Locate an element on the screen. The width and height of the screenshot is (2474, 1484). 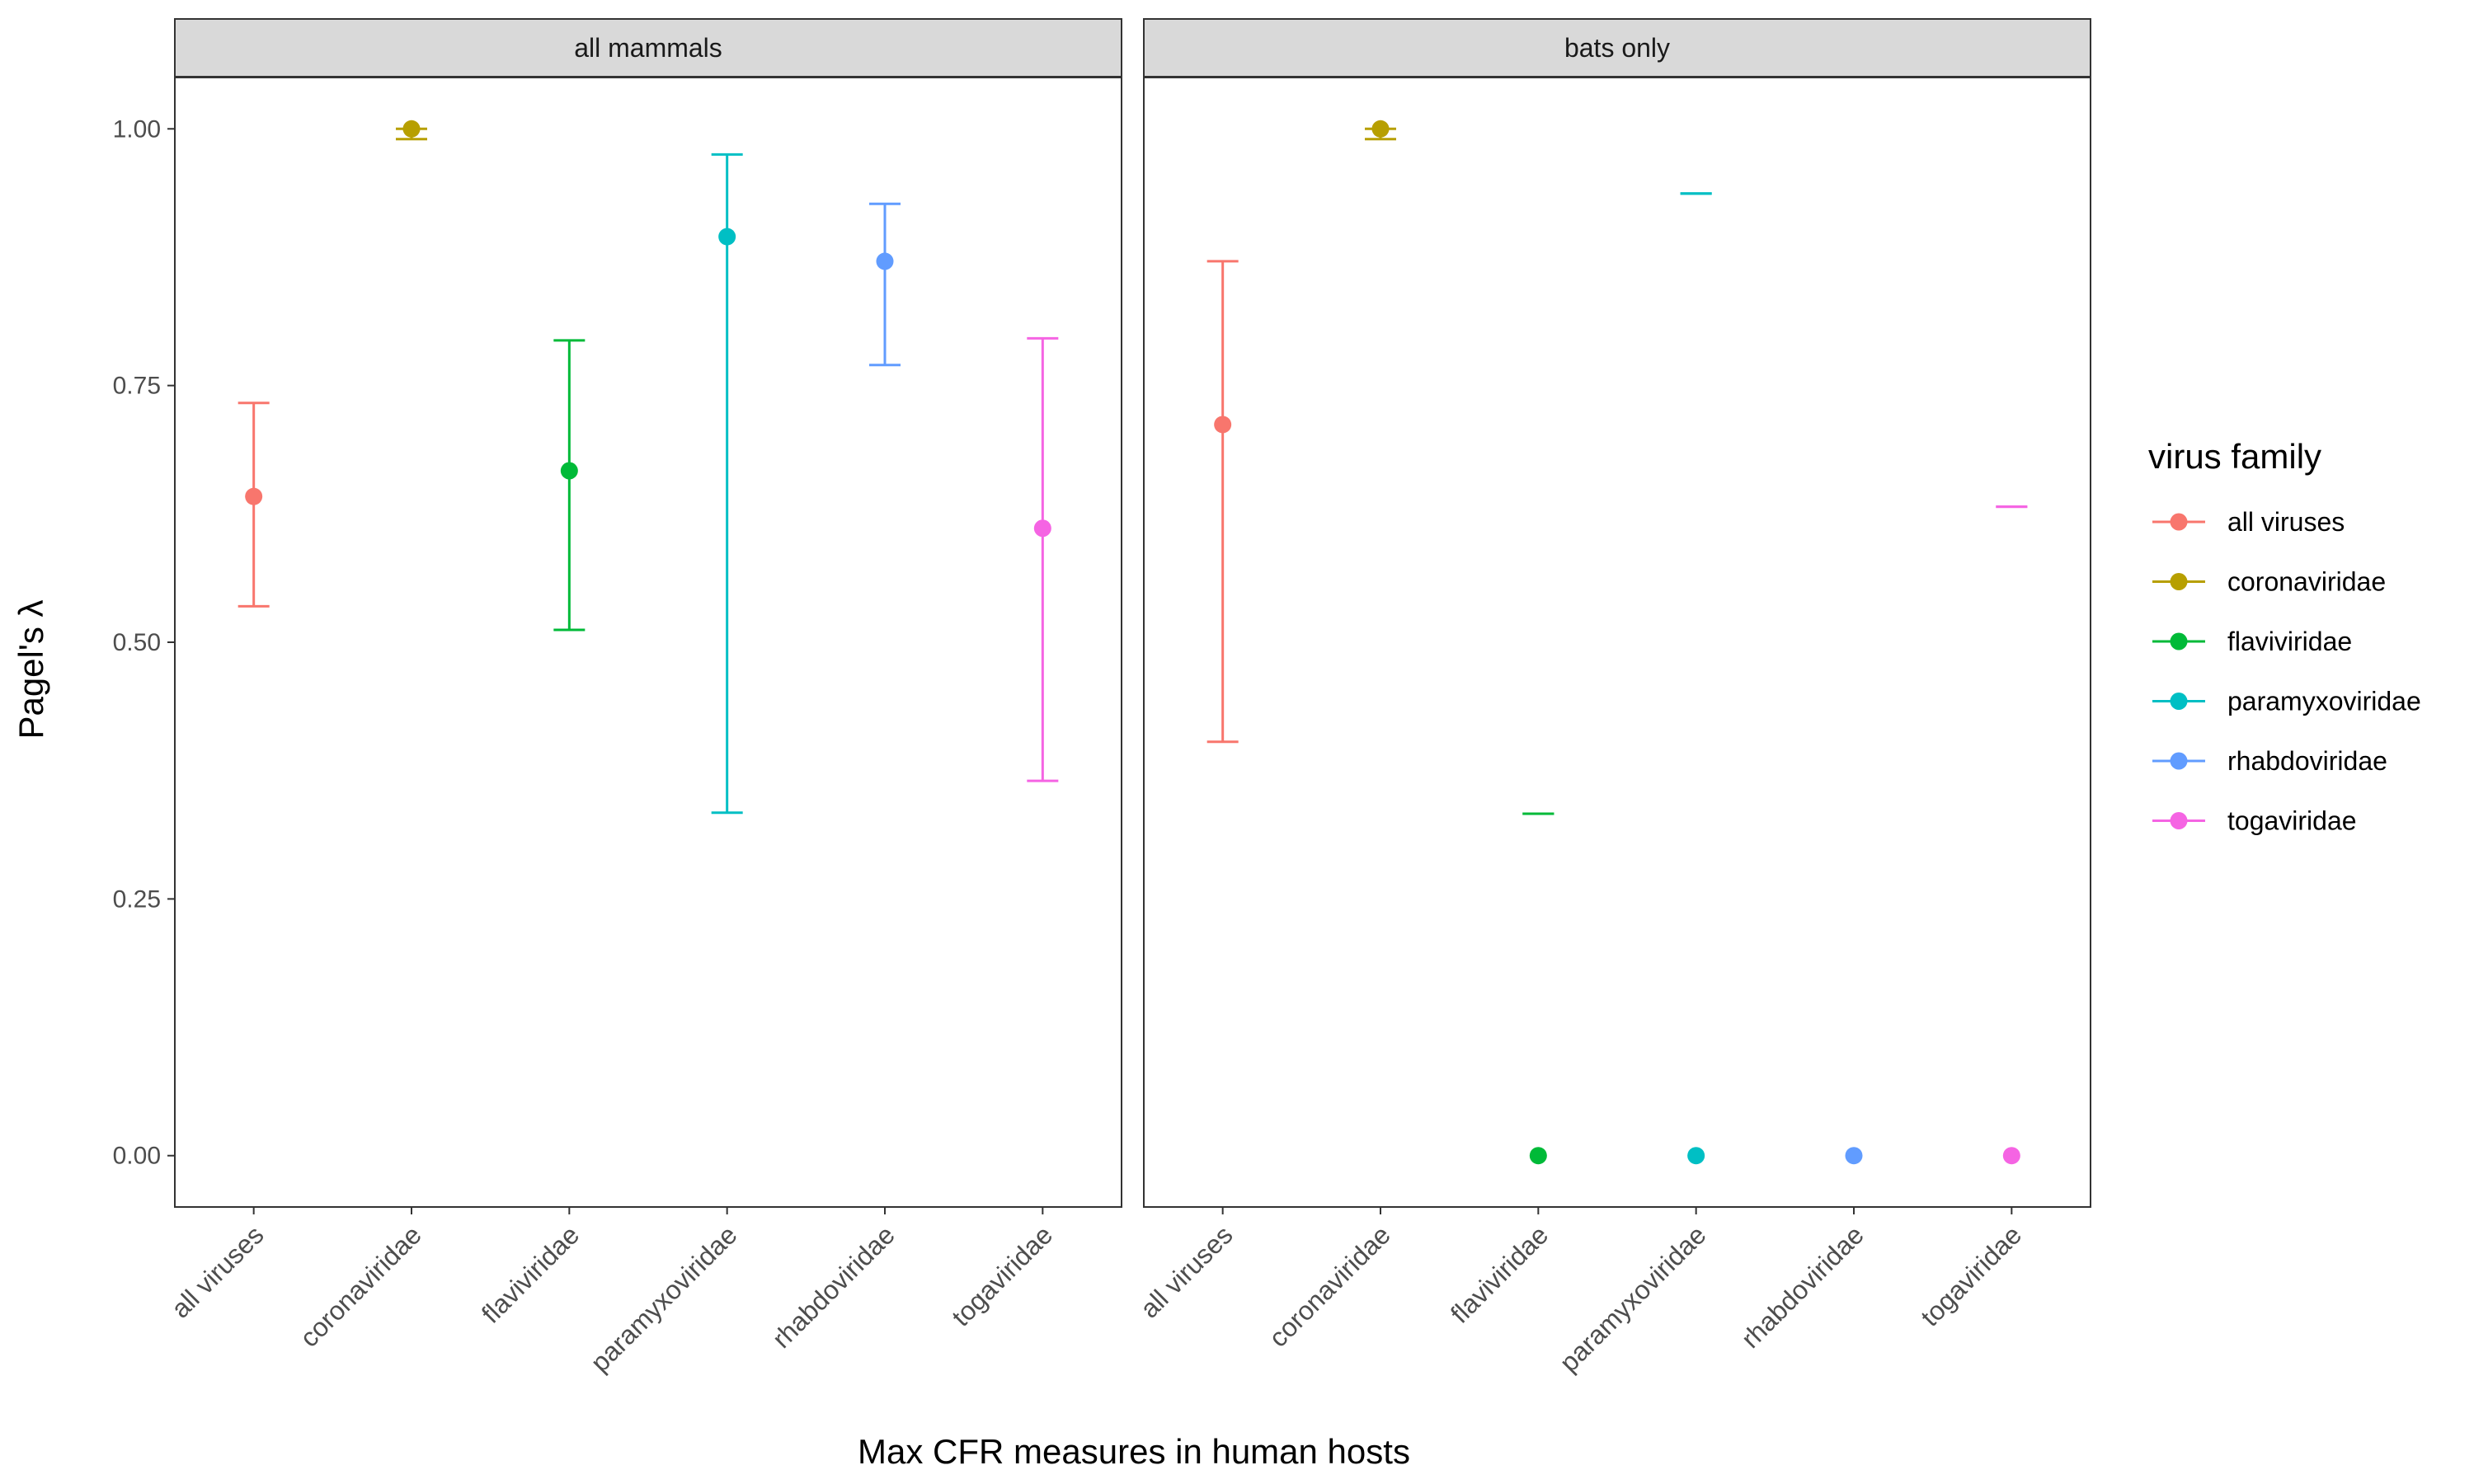
legend-title: virus family is located at coordinates (2234, 456).